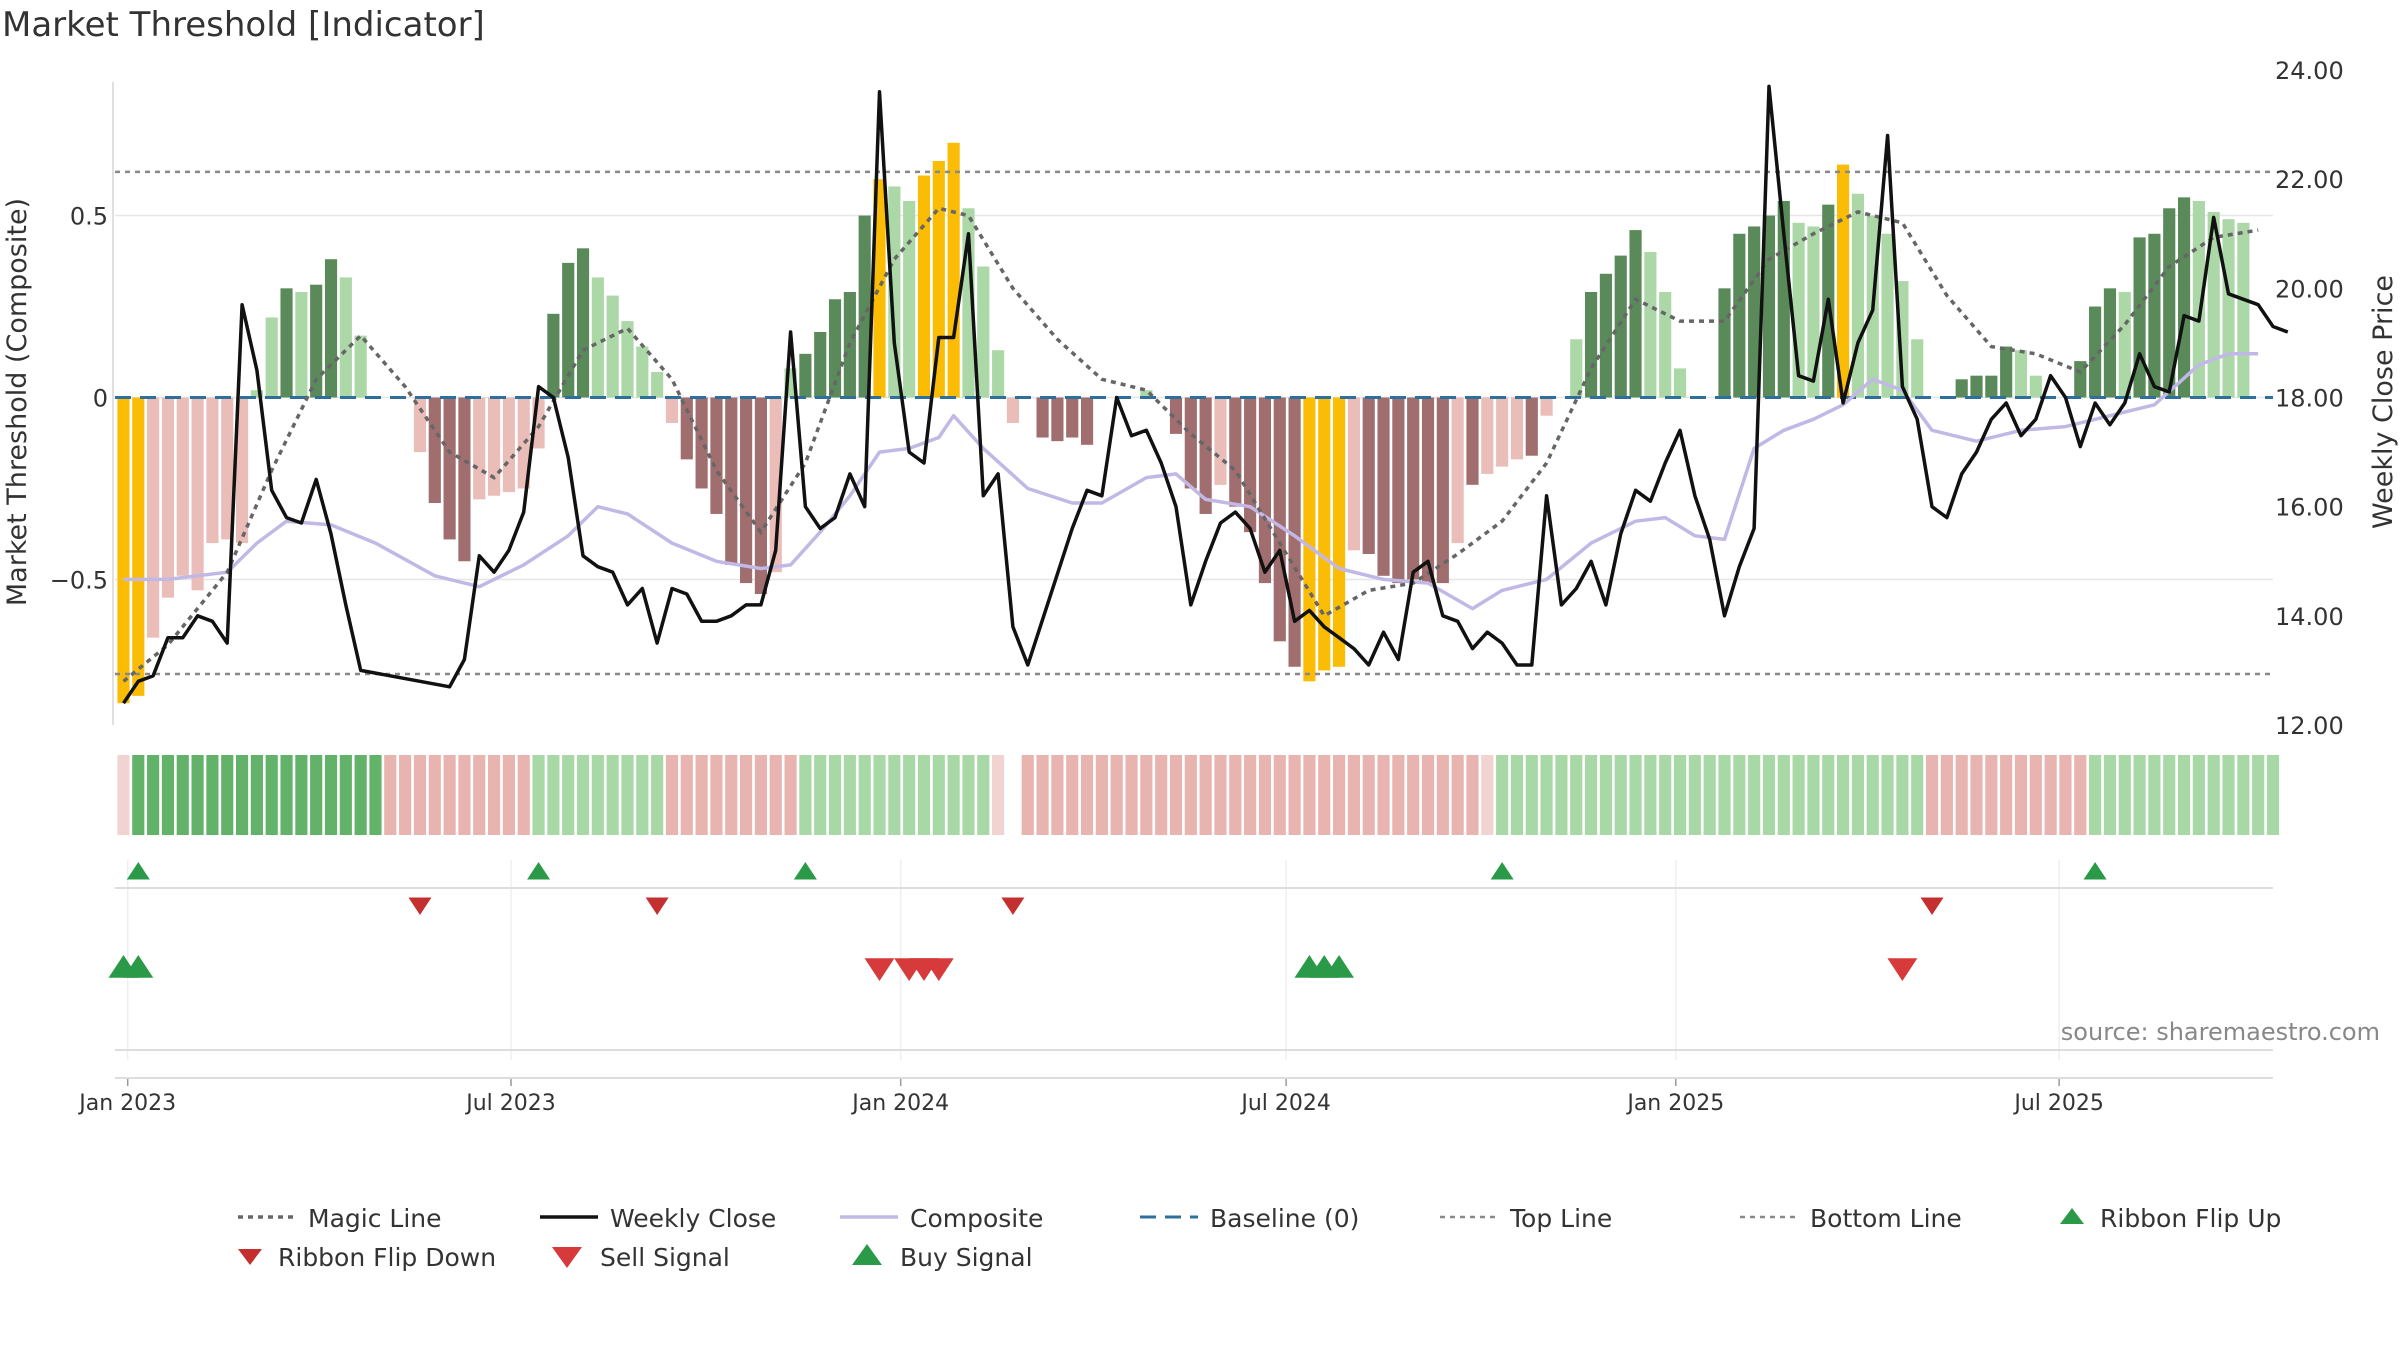 The width and height of the screenshot is (2400, 1354). Describe the element at coordinates (693, 1218) in the screenshot. I see `legend-label: Weekly Close` at that location.